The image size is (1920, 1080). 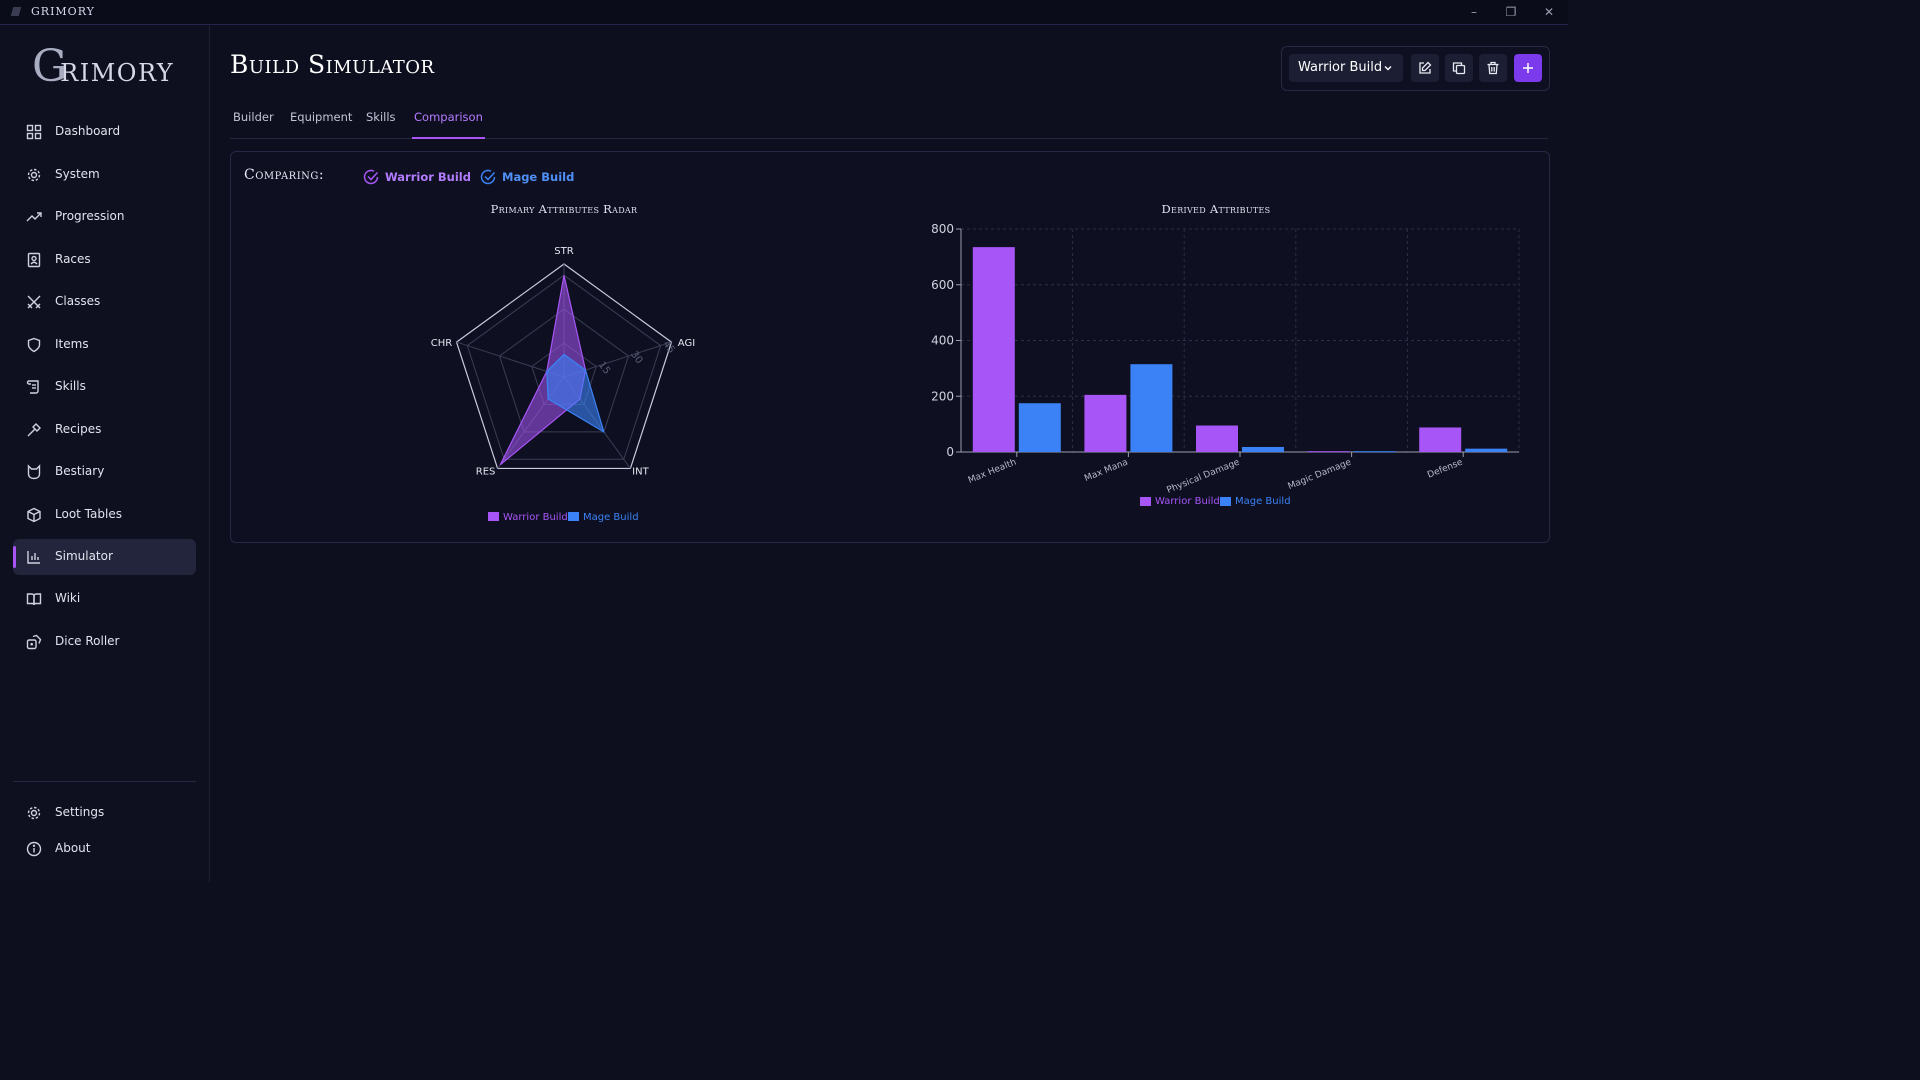 I want to click on sidebar-item-label: Dashboard, so click(x=88, y=131).